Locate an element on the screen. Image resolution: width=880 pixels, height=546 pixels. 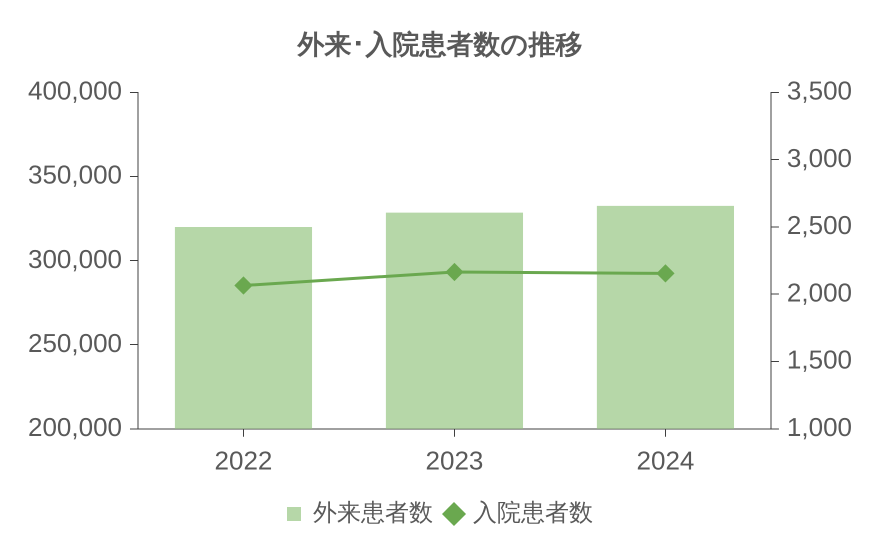
y-tick-label: 200,000 is located at coordinates (75, 427).